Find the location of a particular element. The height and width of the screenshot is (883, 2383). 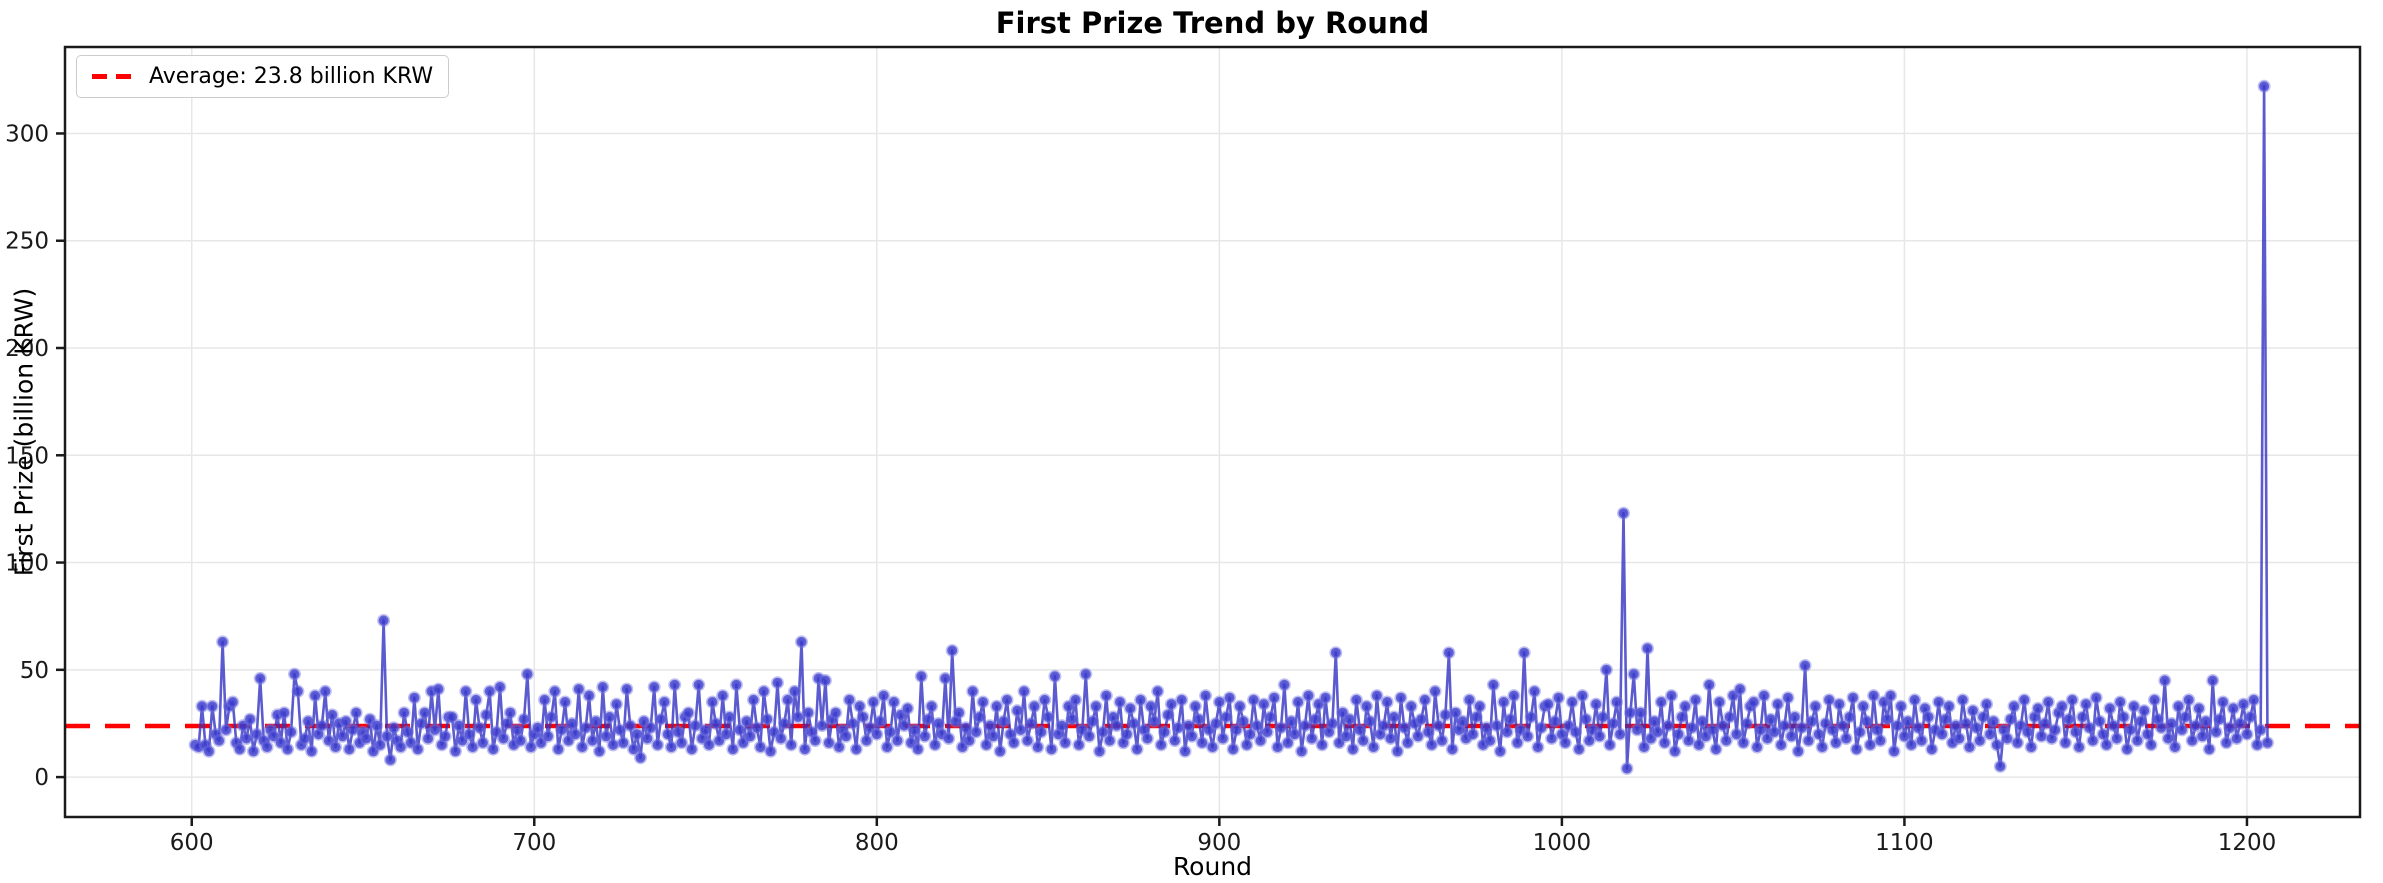

x-tick-label: 1100 is located at coordinates (1904, 843).